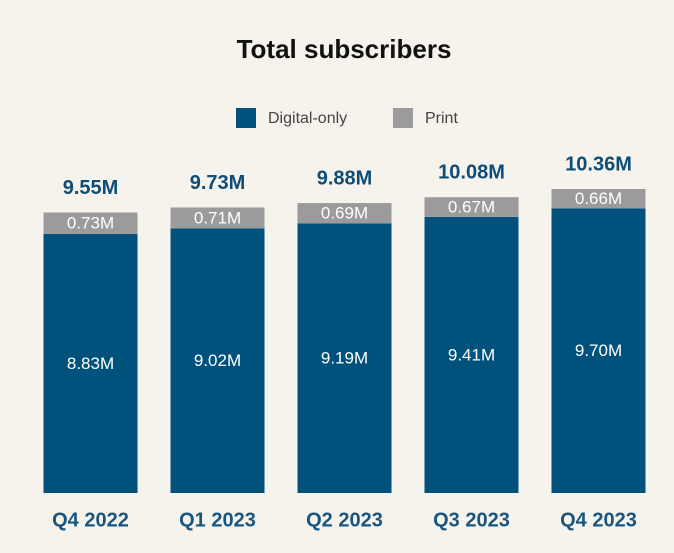 Image resolution: width=674 pixels, height=553 pixels. I want to click on value-label: 9.41M, so click(471, 354).